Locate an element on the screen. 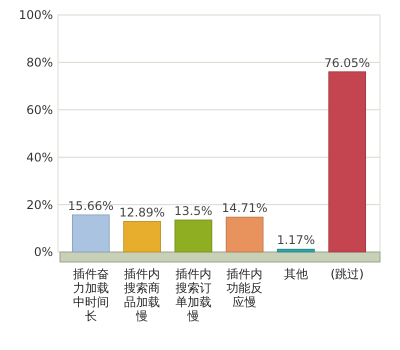 The width and height of the screenshot is (400, 350). data-label: 1.17% is located at coordinates (295, 240).